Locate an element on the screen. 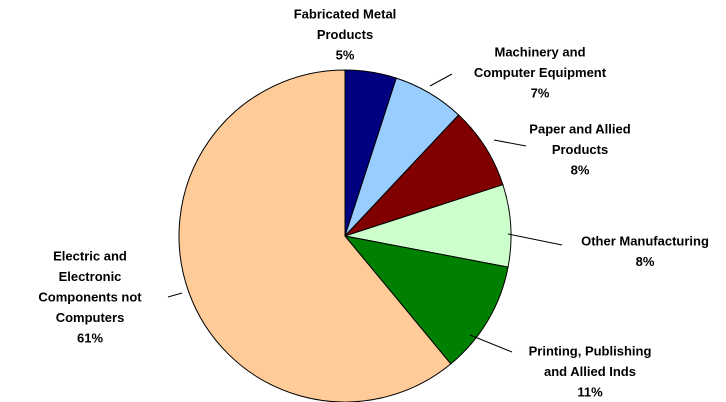  slice-label: and Allied Inds is located at coordinates (590, 371).